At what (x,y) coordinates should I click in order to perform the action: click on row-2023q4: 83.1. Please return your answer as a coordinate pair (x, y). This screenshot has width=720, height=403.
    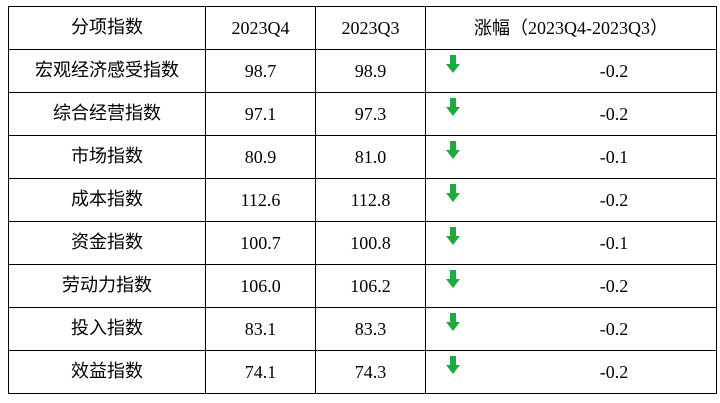
    Looking at the image, I should click on (260, 329).